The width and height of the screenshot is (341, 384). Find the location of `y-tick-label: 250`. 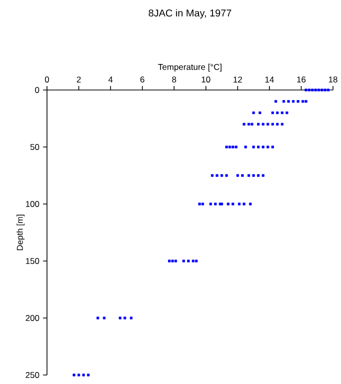

y-tick-label: 250 is located at coordinates (33, 375).